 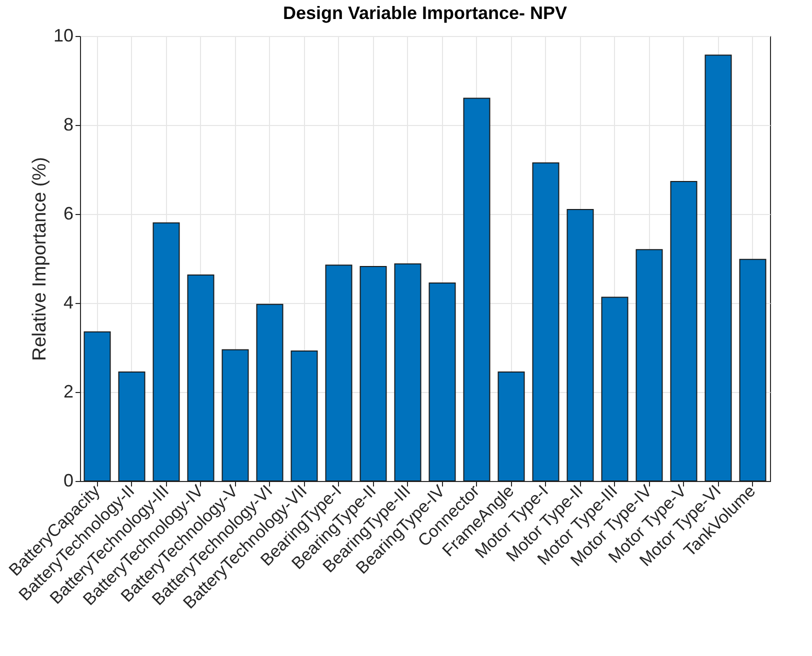 I want to click on y-axis-title: Relative Importance (%), so click(x=39, y=259).